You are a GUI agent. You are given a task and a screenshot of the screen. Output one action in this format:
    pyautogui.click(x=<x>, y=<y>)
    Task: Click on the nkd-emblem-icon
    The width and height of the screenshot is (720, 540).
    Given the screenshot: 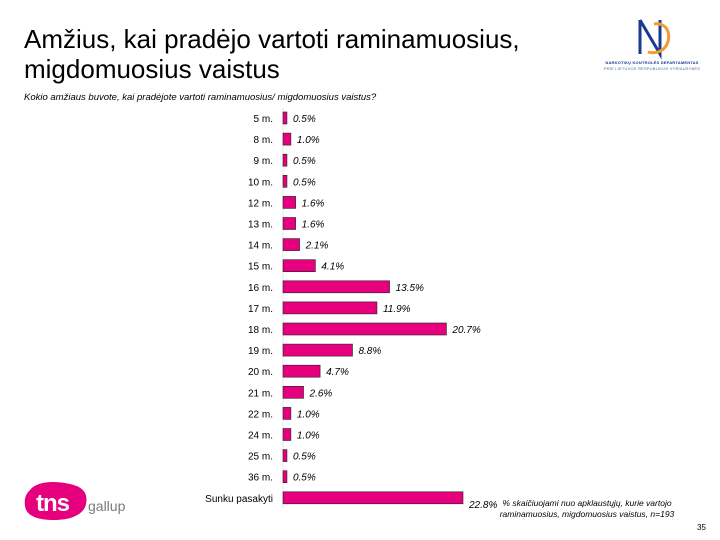 What is the action you would take?
    pyautogui.click(x=654, y=39)
    